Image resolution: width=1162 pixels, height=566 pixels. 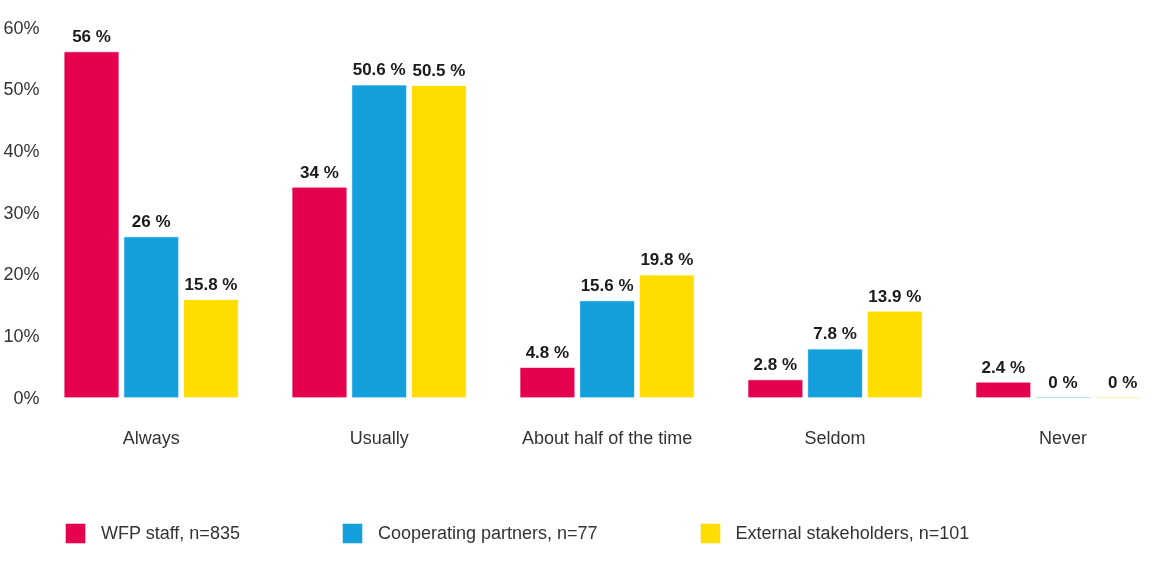 I want to click on y-tick-label: 10%, so click(x=21, y=335).